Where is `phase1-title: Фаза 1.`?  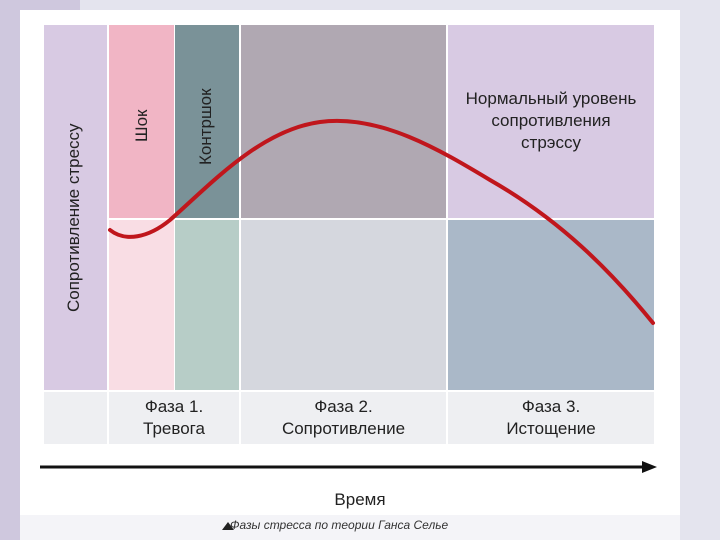 phase1-title: Фаза 1. is located at coordinates (174, 406).